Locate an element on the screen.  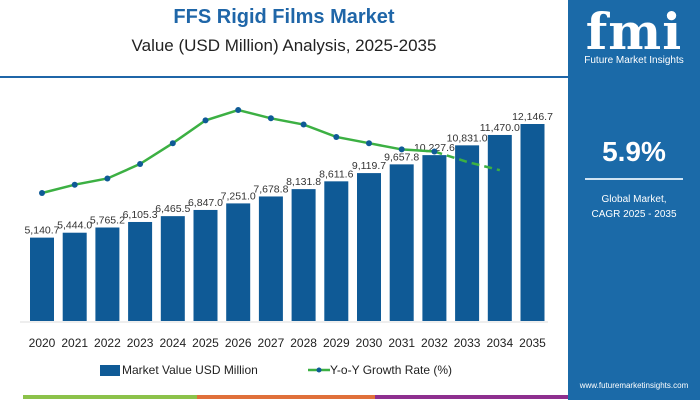
growth-point-2031 is located at coordinates (401, 149).